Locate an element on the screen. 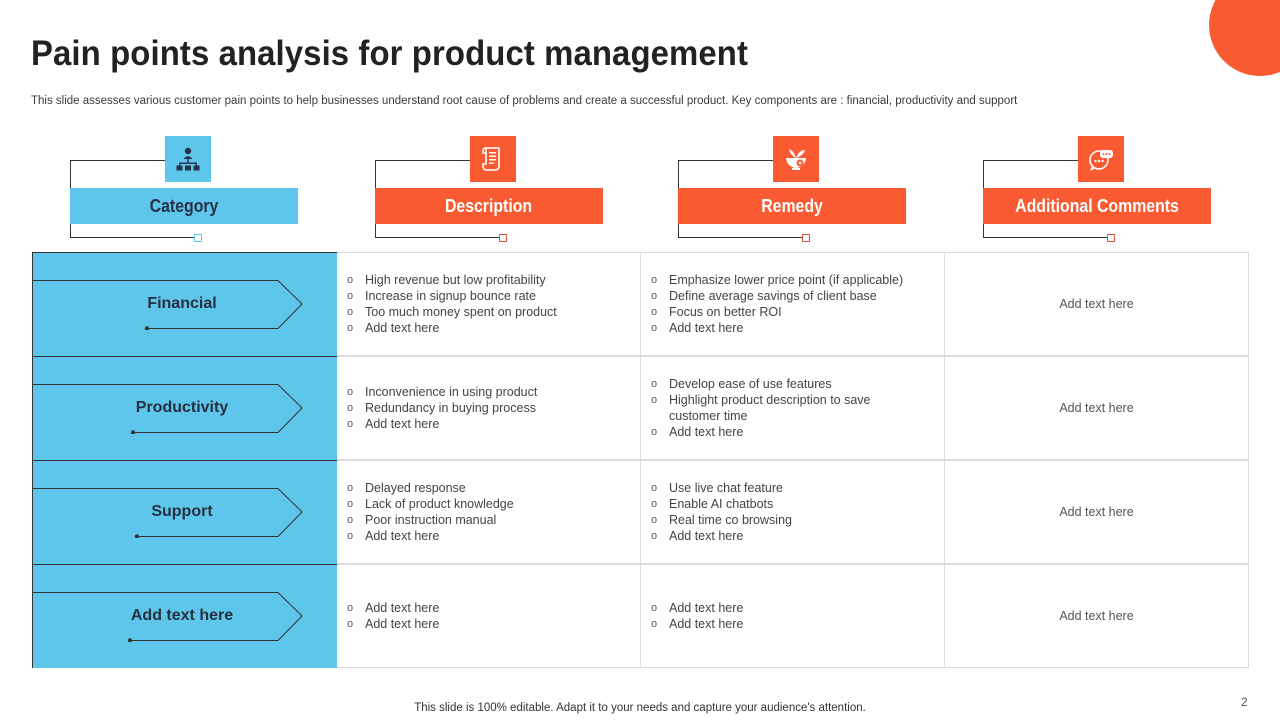 Image resolution: width=1280 pixels, height=720 pixels. description-list: Add text here Add text here is located at coordinates (388, 616).